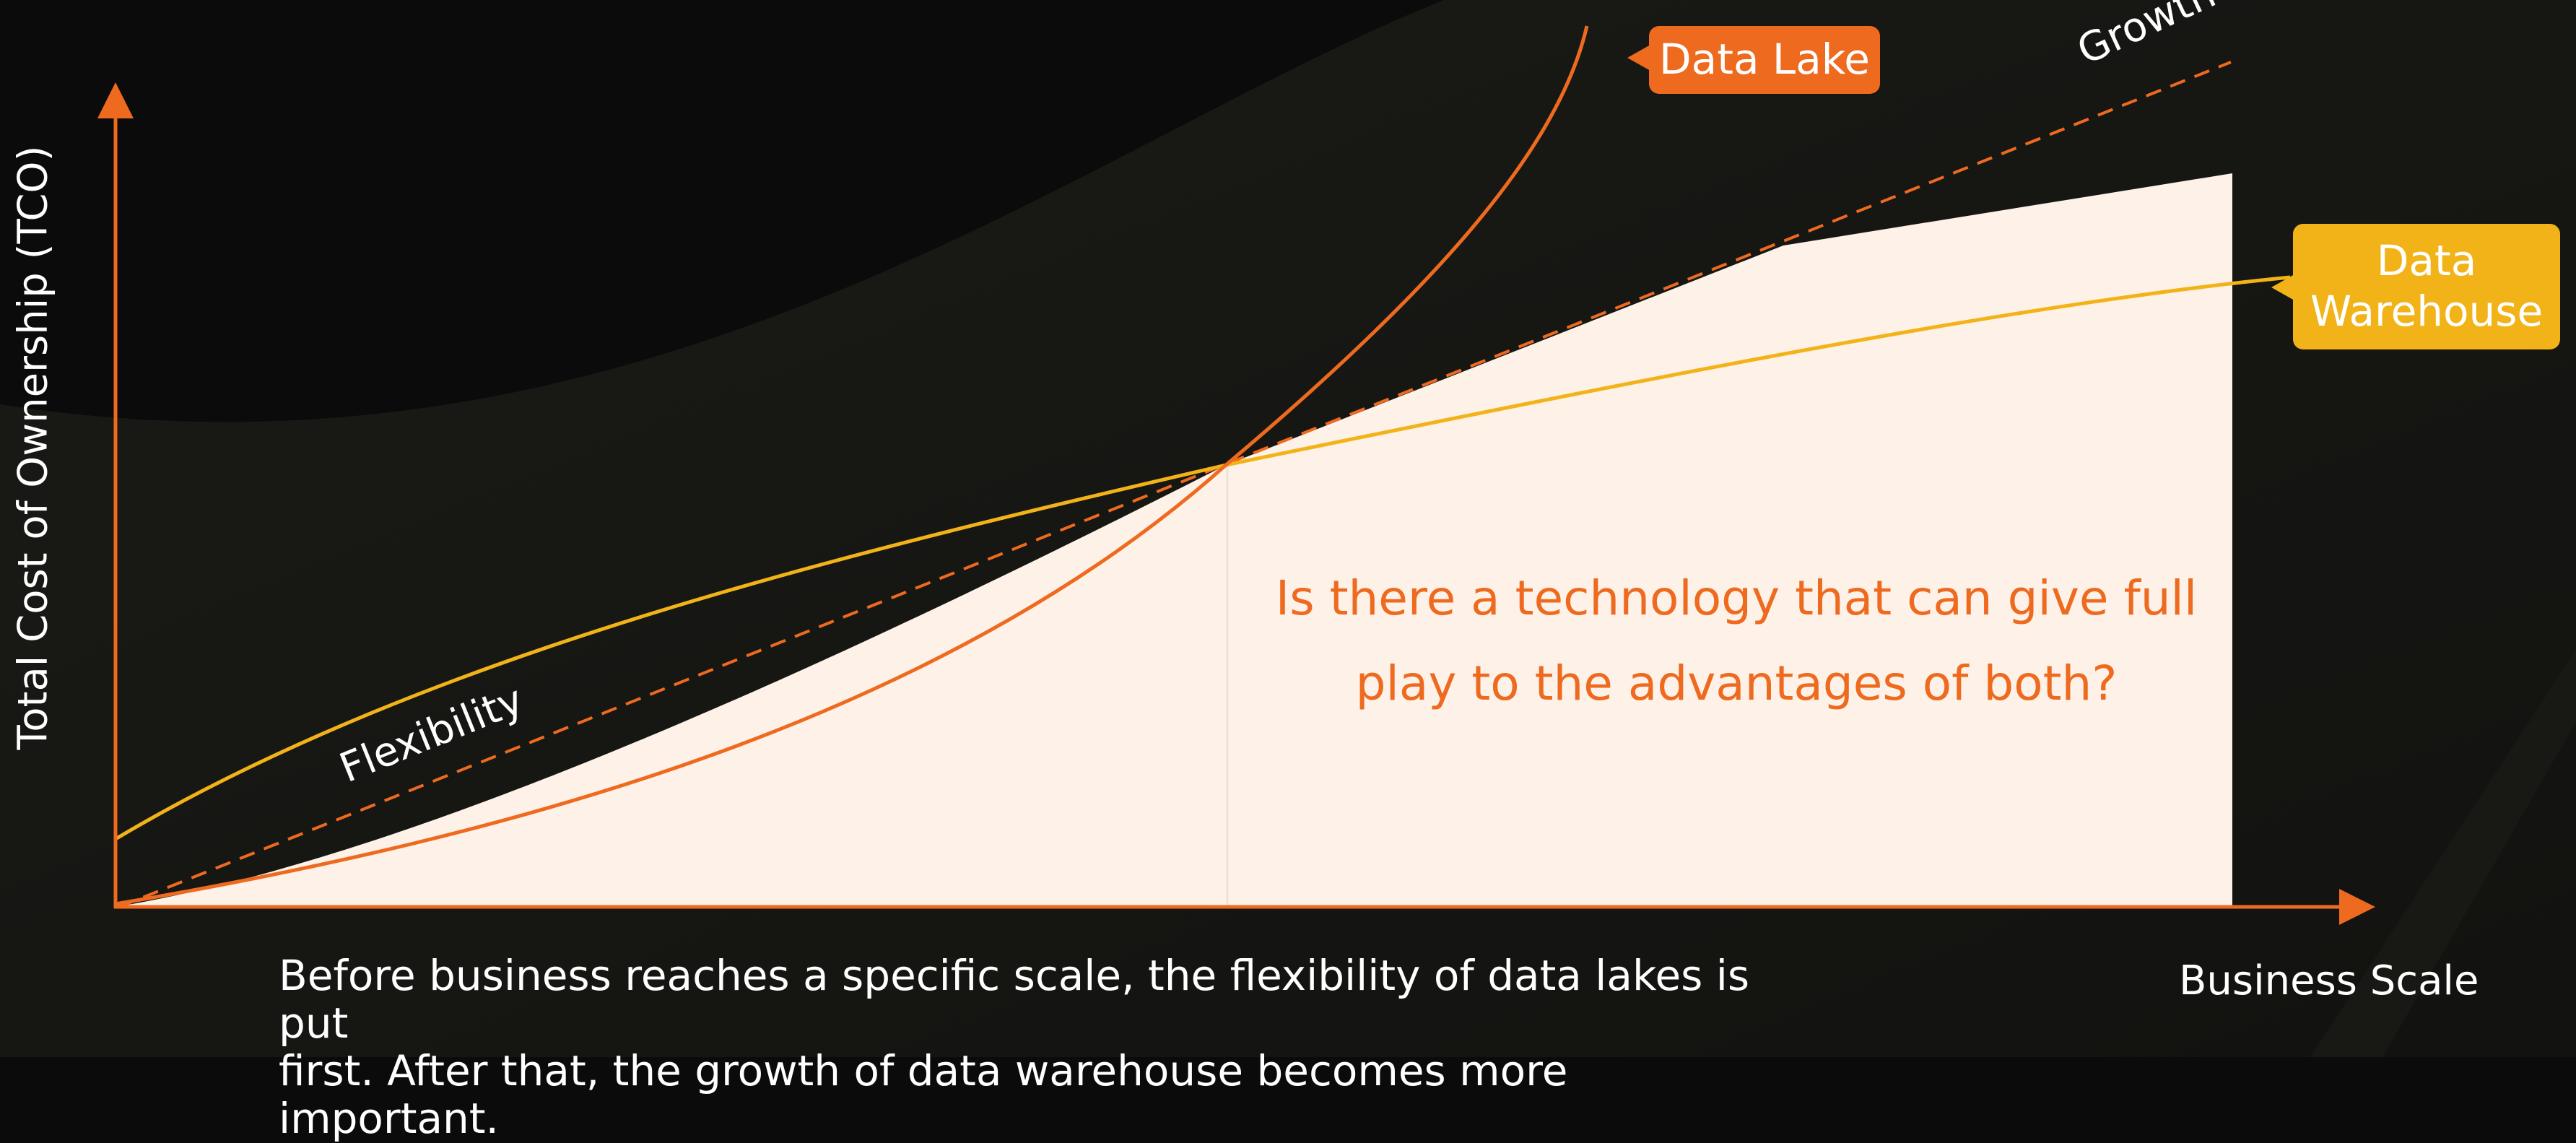  I want to click on data-warehouse-label-line1: Data, so click(2426, 261).